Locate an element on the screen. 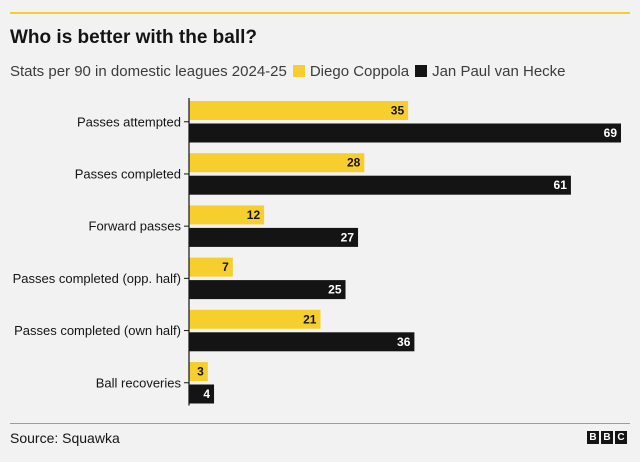 This screenshot has width=640, height=462. value-label: 3 is located at coordinates (200, 372).